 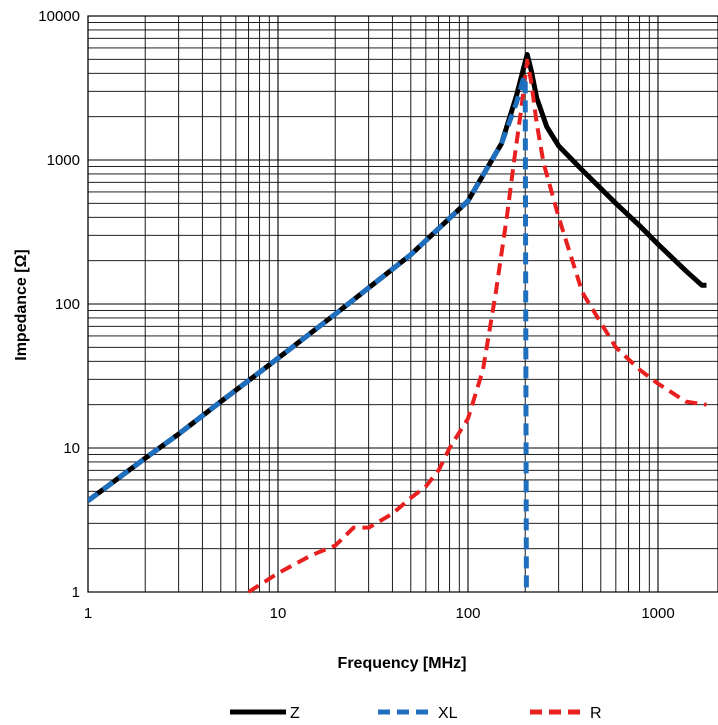 I want to click on x-tick-label: 10, so click(x=278, y=613).